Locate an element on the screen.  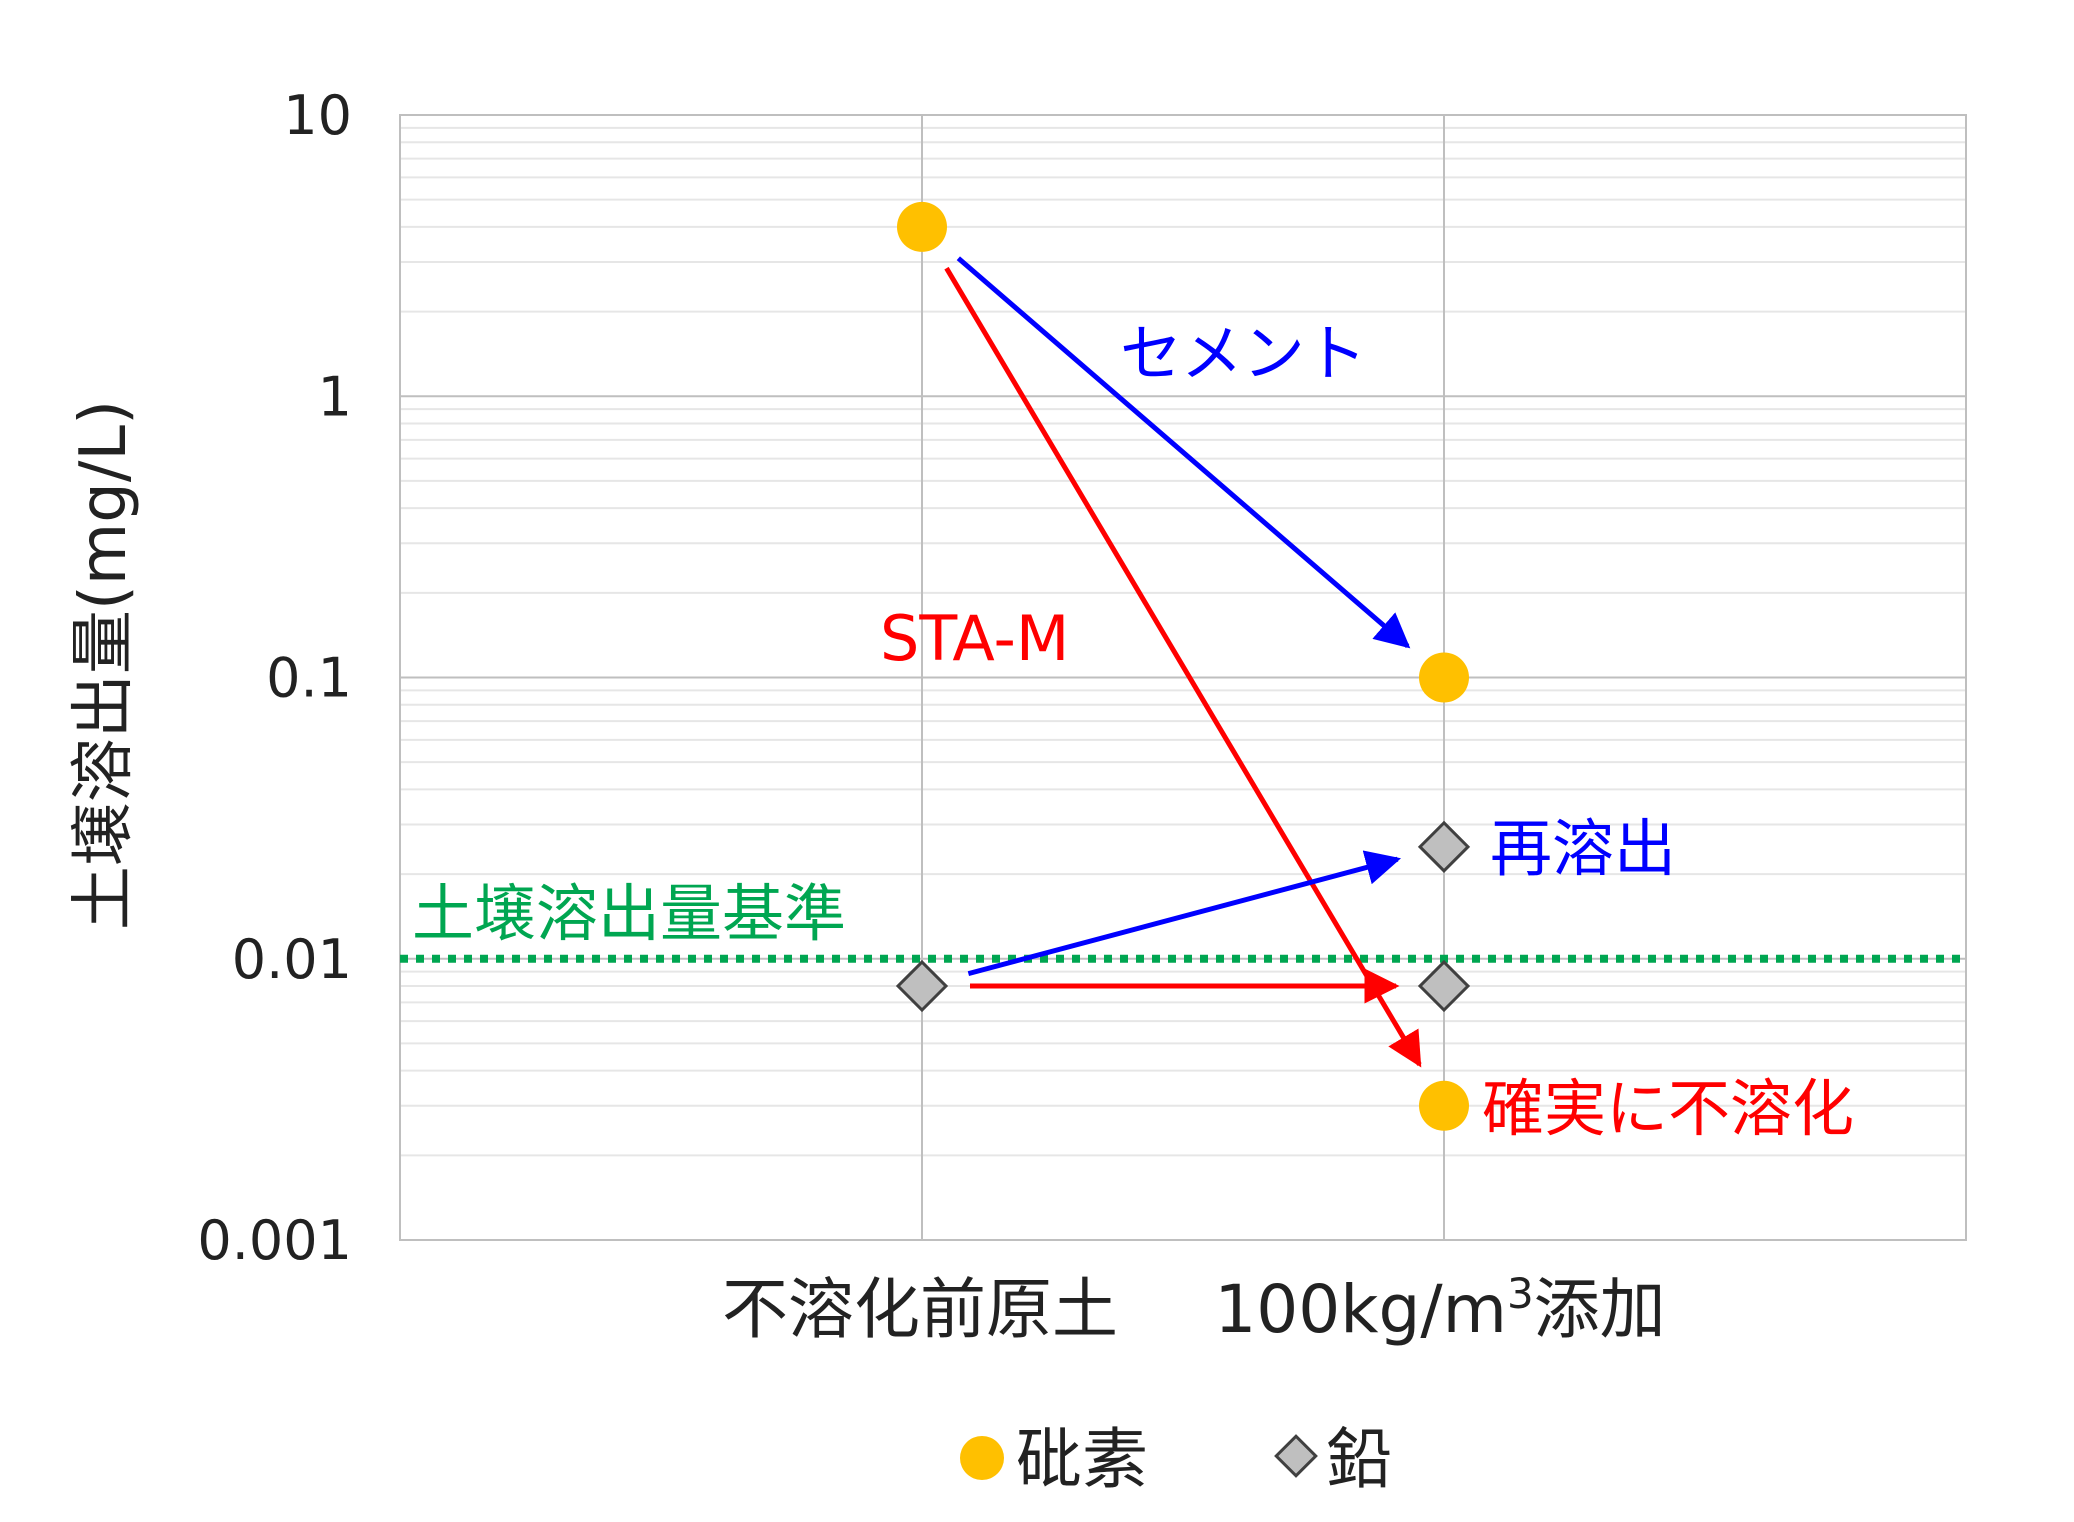
y-tick-label: 1 is located at coordinates (335, 396).